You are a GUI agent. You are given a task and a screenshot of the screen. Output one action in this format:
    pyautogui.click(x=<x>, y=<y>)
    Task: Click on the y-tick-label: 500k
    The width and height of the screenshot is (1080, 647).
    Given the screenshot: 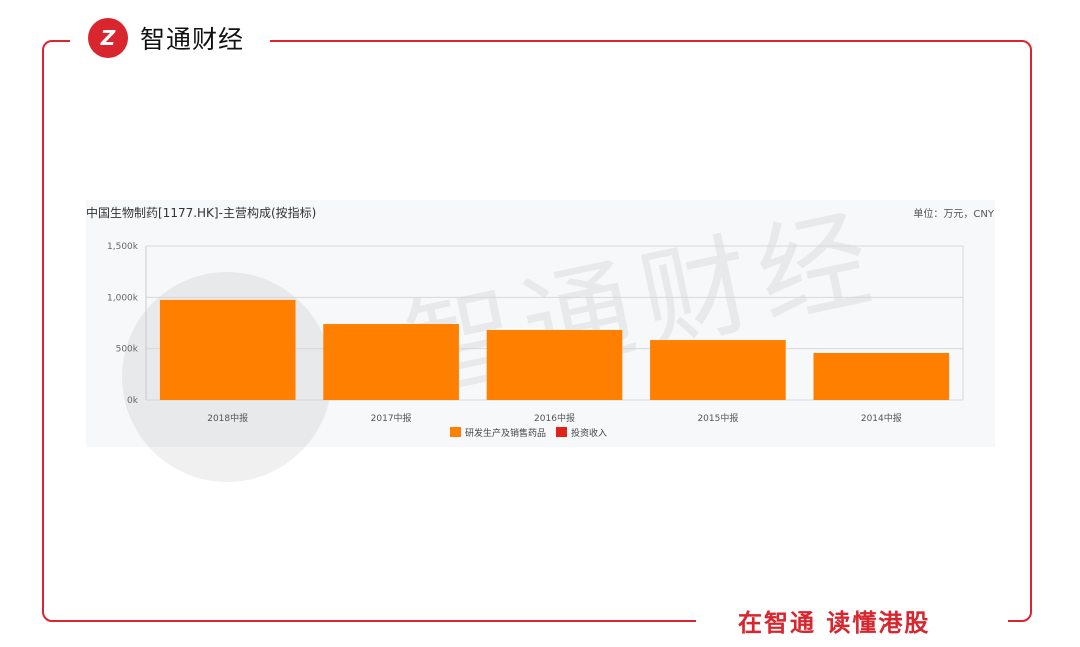 What is the action you would take?
    pyautogui.click(x=127, y=350)
    